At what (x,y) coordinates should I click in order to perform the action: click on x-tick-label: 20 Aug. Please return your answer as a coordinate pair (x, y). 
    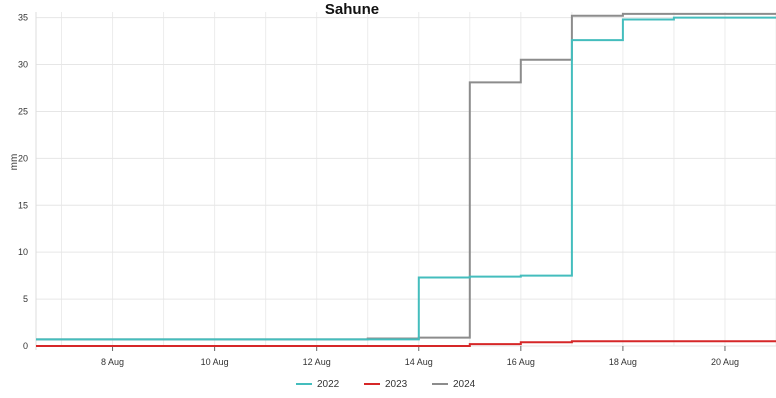
    Looking at the image, I should click on (725, 362).